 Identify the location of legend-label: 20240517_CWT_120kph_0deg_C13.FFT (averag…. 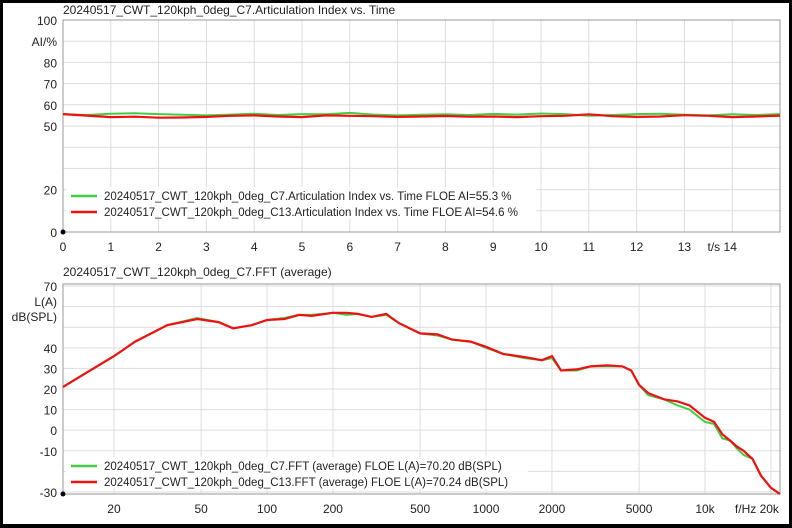
(306, 483).